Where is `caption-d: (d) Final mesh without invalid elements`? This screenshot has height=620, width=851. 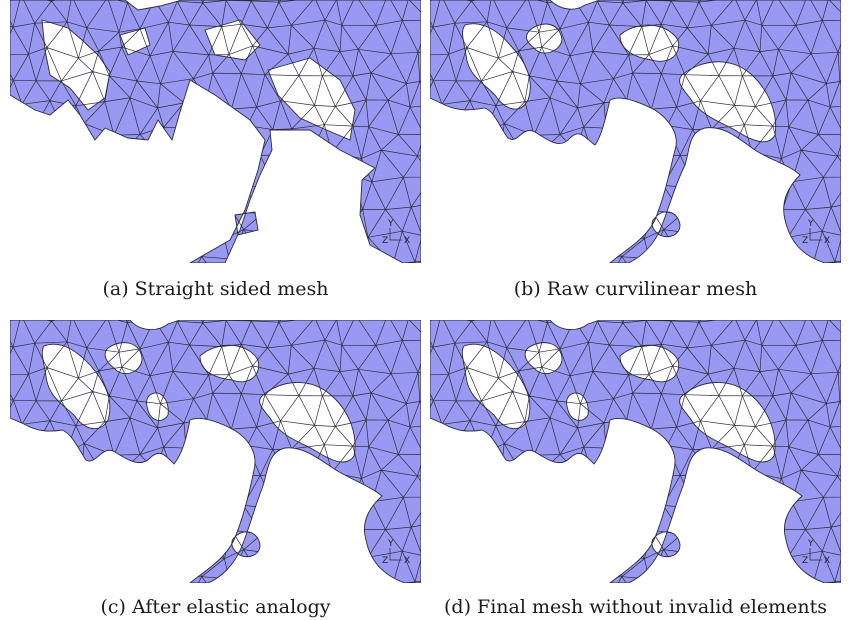
caption-d: (d) Final mesh without invalid elements is located at coordinates (635, 607).